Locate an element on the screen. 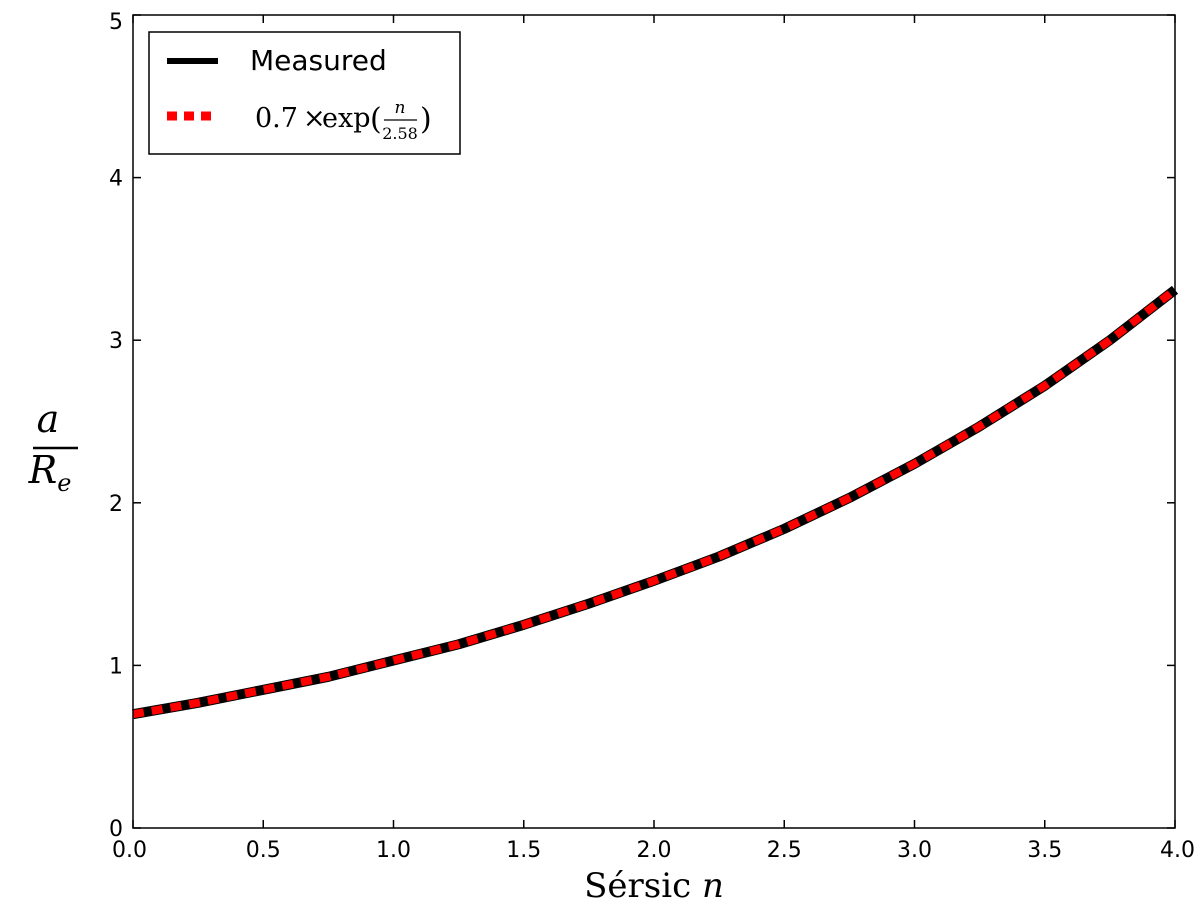 The width and height of the screenshot is (1200, 908). x-tick-label: 3.5 is located at coordinates (1044, 850).